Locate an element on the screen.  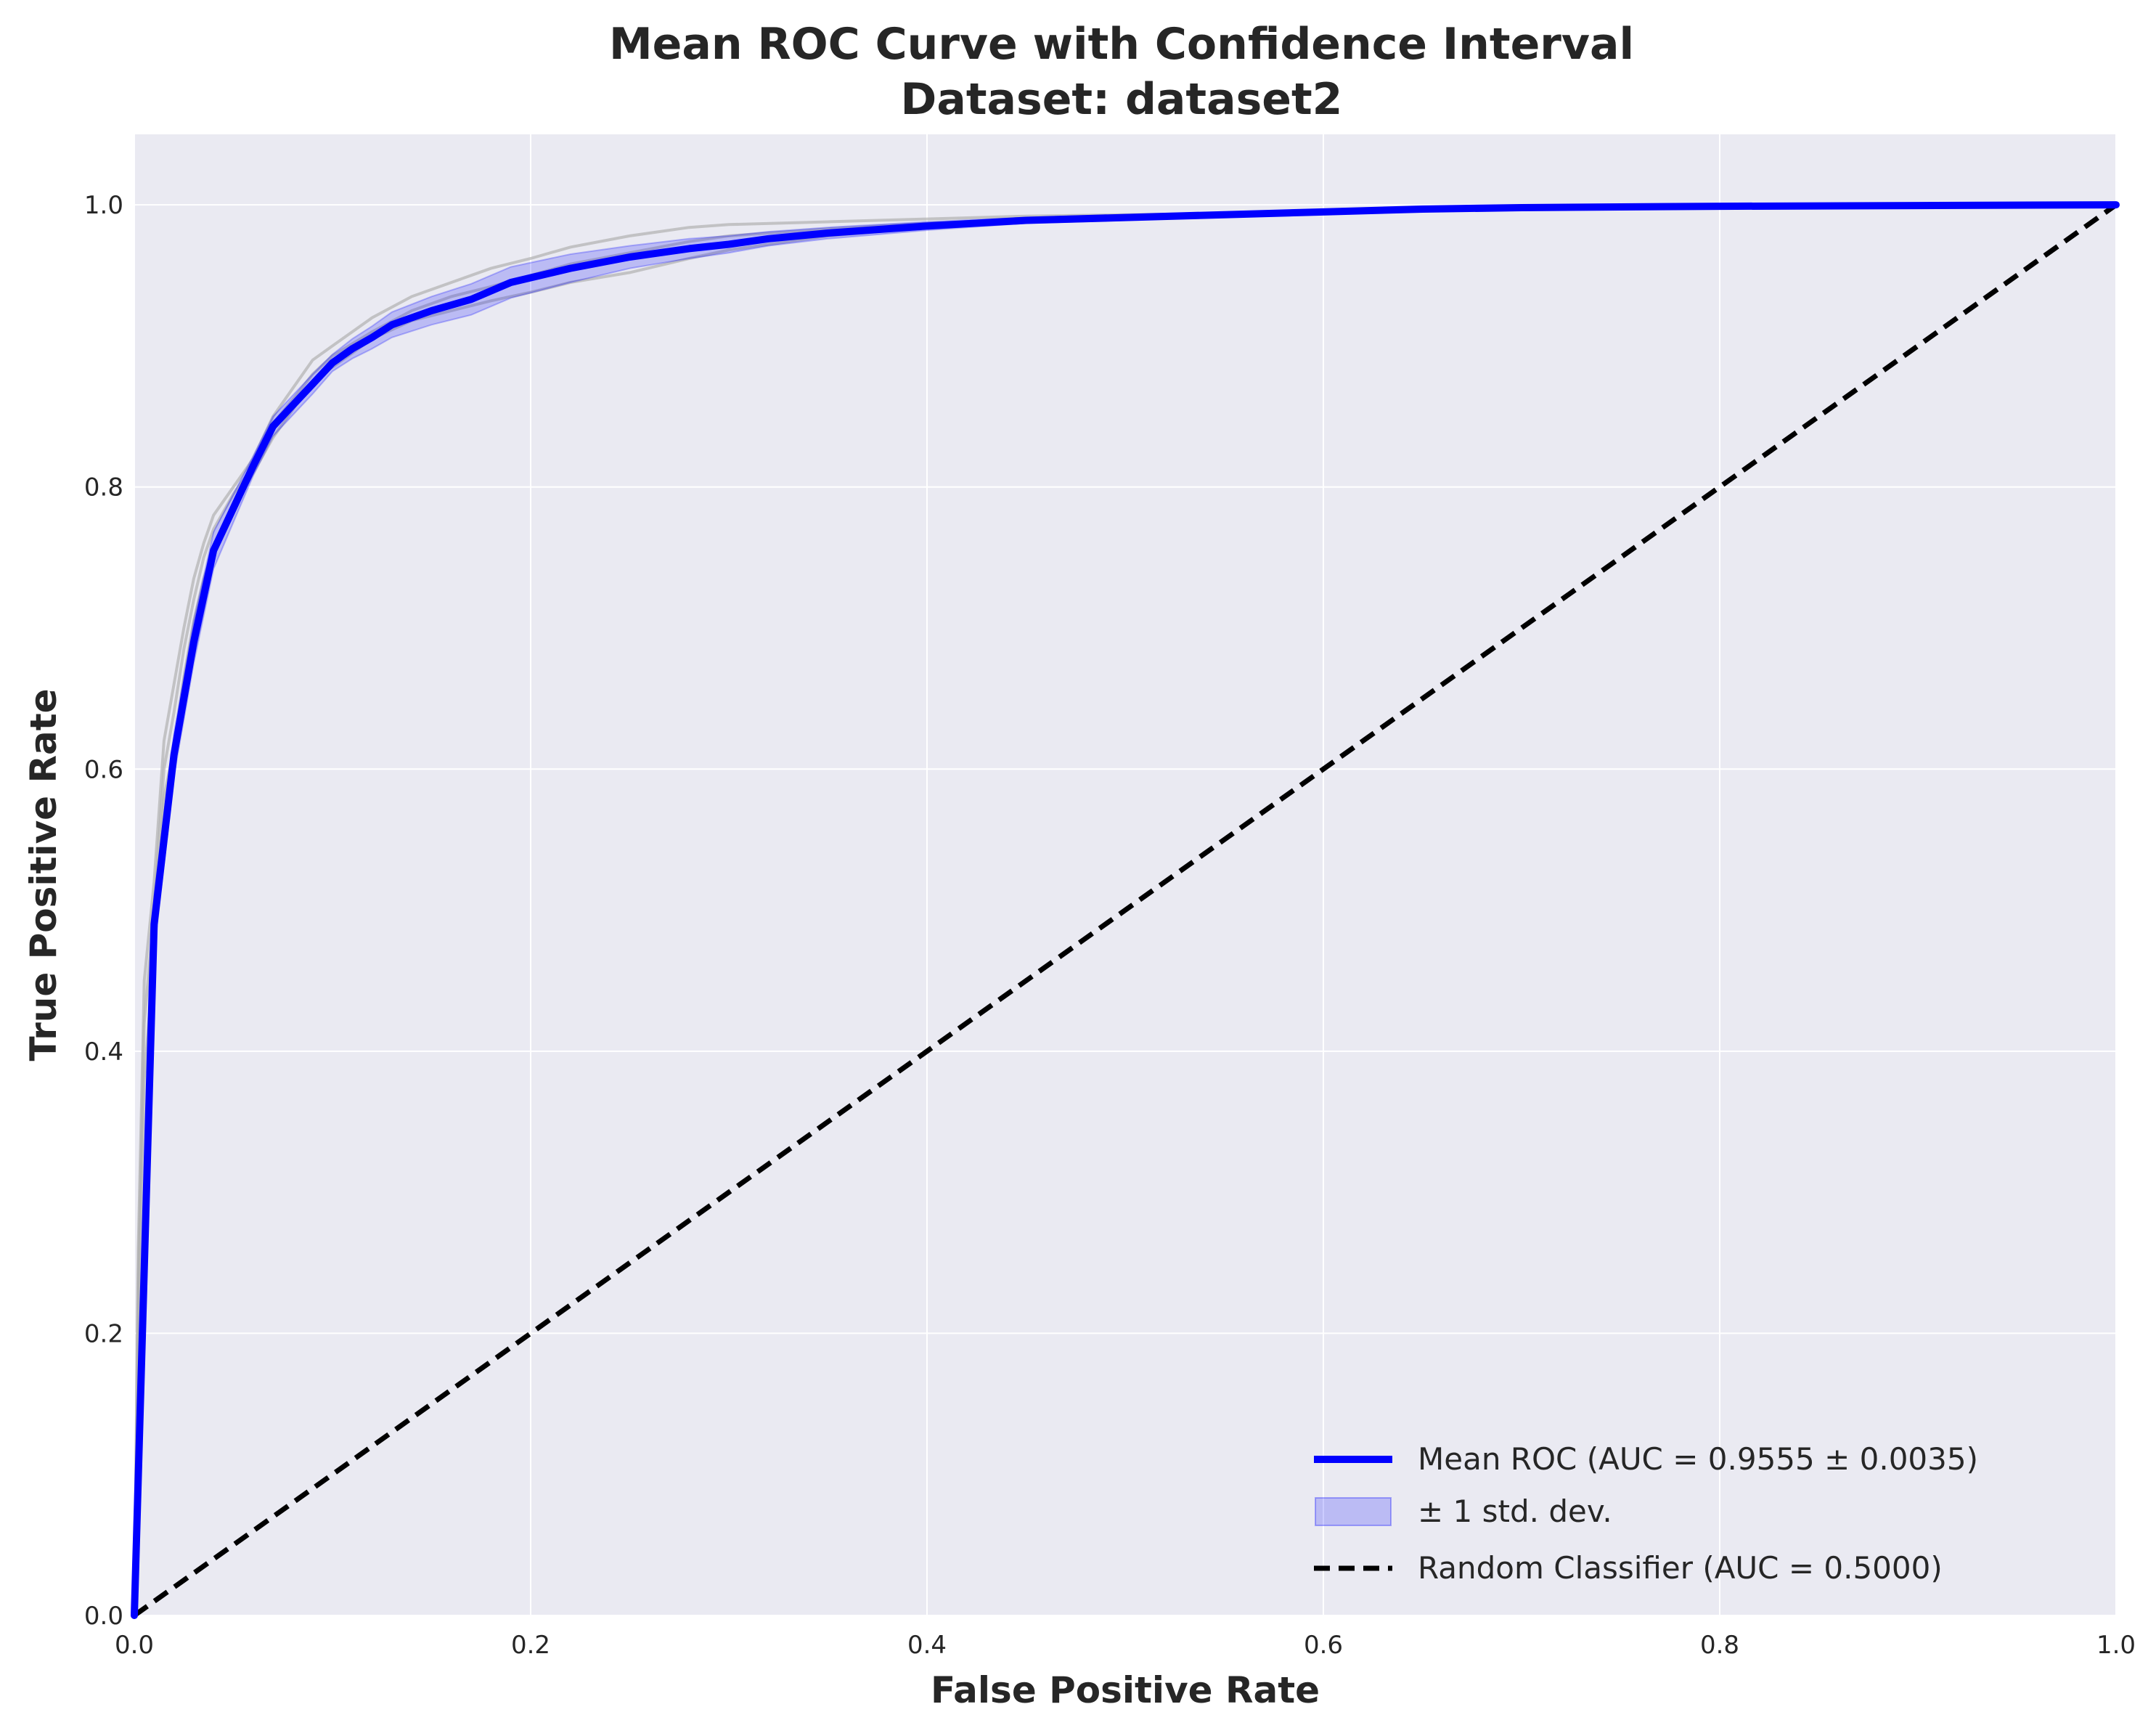
legend-random-label: Random Classifier (AUC = 0.5000) is located at coordinates (1681, 1568).